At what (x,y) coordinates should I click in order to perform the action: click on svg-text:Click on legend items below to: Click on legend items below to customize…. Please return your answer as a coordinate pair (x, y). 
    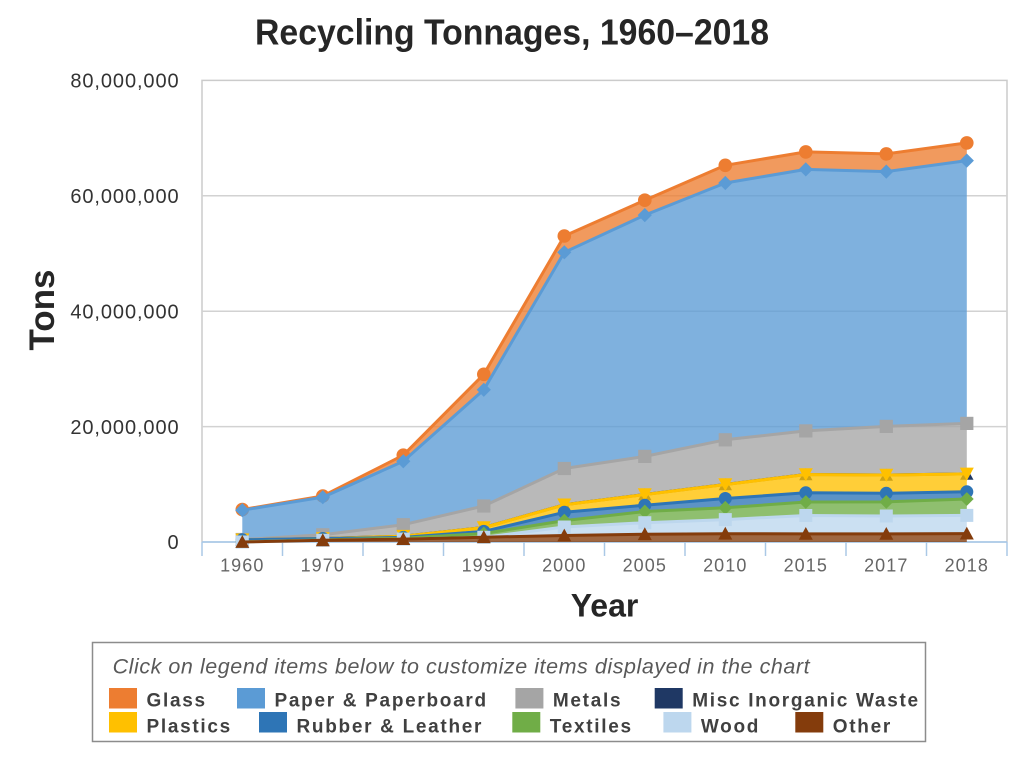
    Looking at the image, I should click on (462, 667).